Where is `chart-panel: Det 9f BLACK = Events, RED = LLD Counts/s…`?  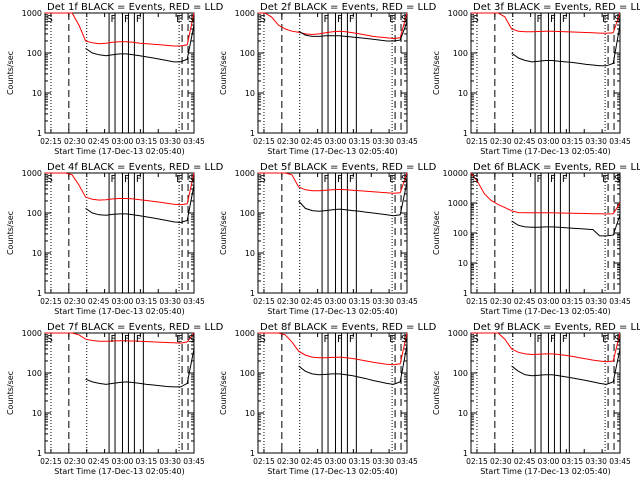
chart-panel: Det 9f BLACK = Events, RED = LLD Counts/s… is located at coordinates (536, 399).